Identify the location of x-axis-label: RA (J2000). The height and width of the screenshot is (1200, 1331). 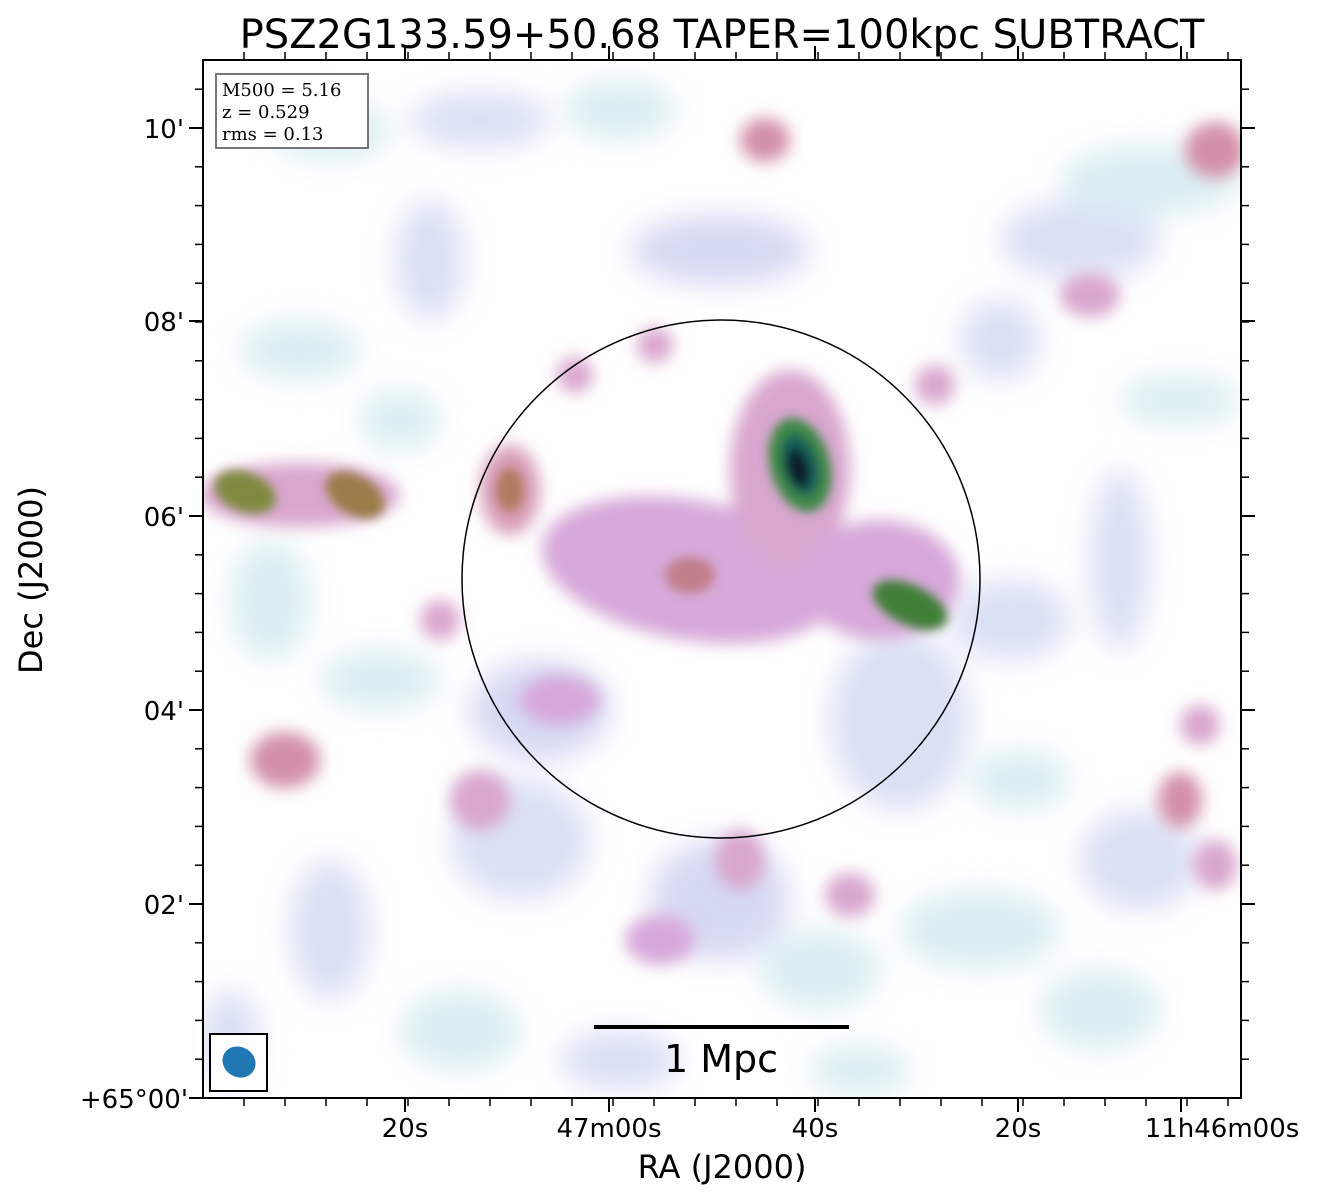
(722, 1167).